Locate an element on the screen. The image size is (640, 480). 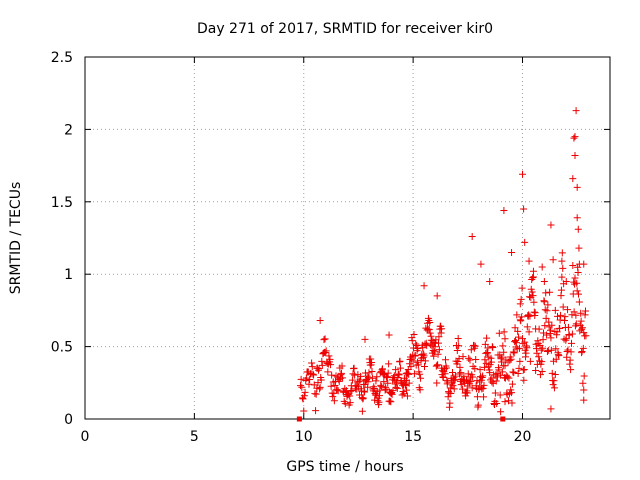
y-tick-label: 1 is located at coordinates (68, 275).